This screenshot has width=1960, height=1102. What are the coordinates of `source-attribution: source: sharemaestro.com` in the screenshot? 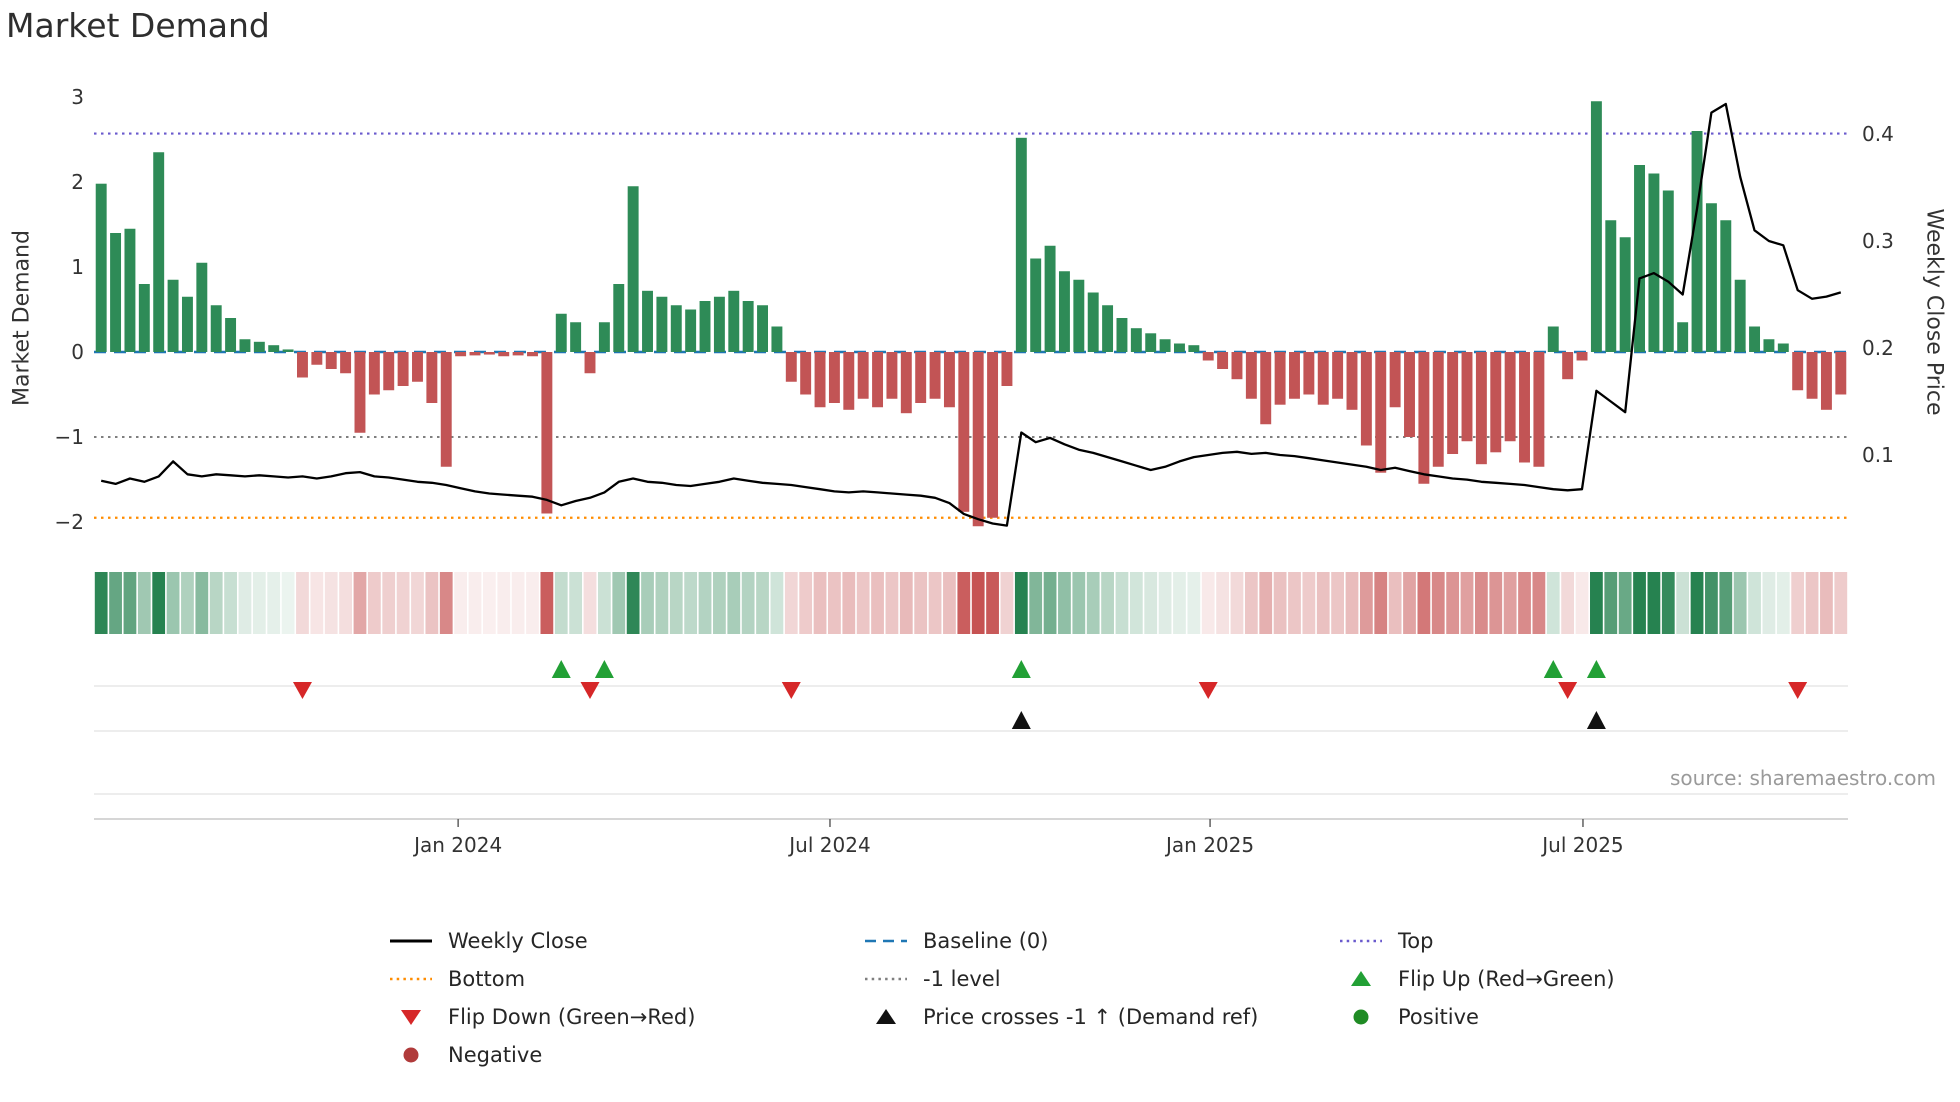 It's located at (1803, 778).